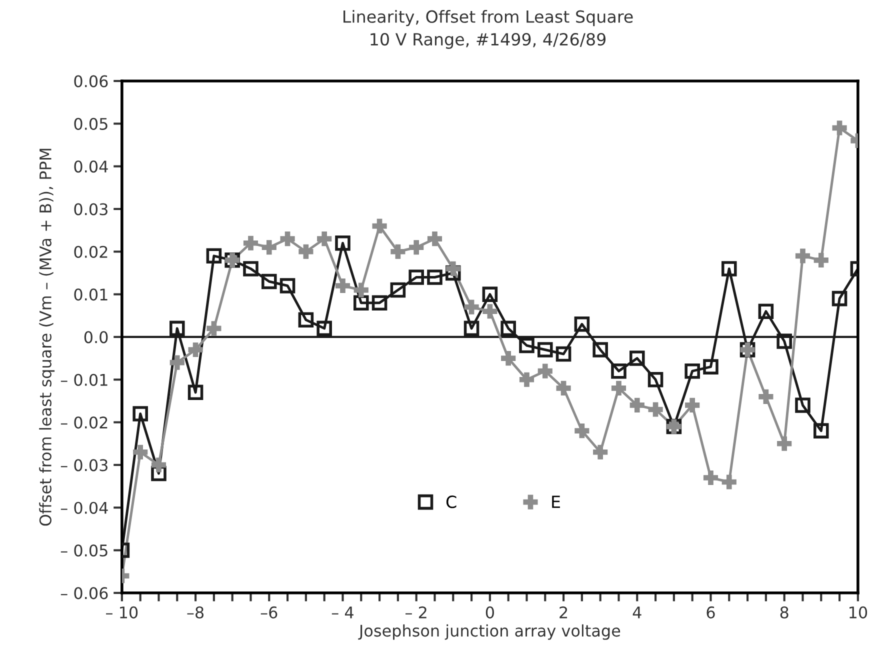  What do you see at coordinates (451, 502) in the screenshot?
I see `legend-label: C` at bounding box center [451, 502].